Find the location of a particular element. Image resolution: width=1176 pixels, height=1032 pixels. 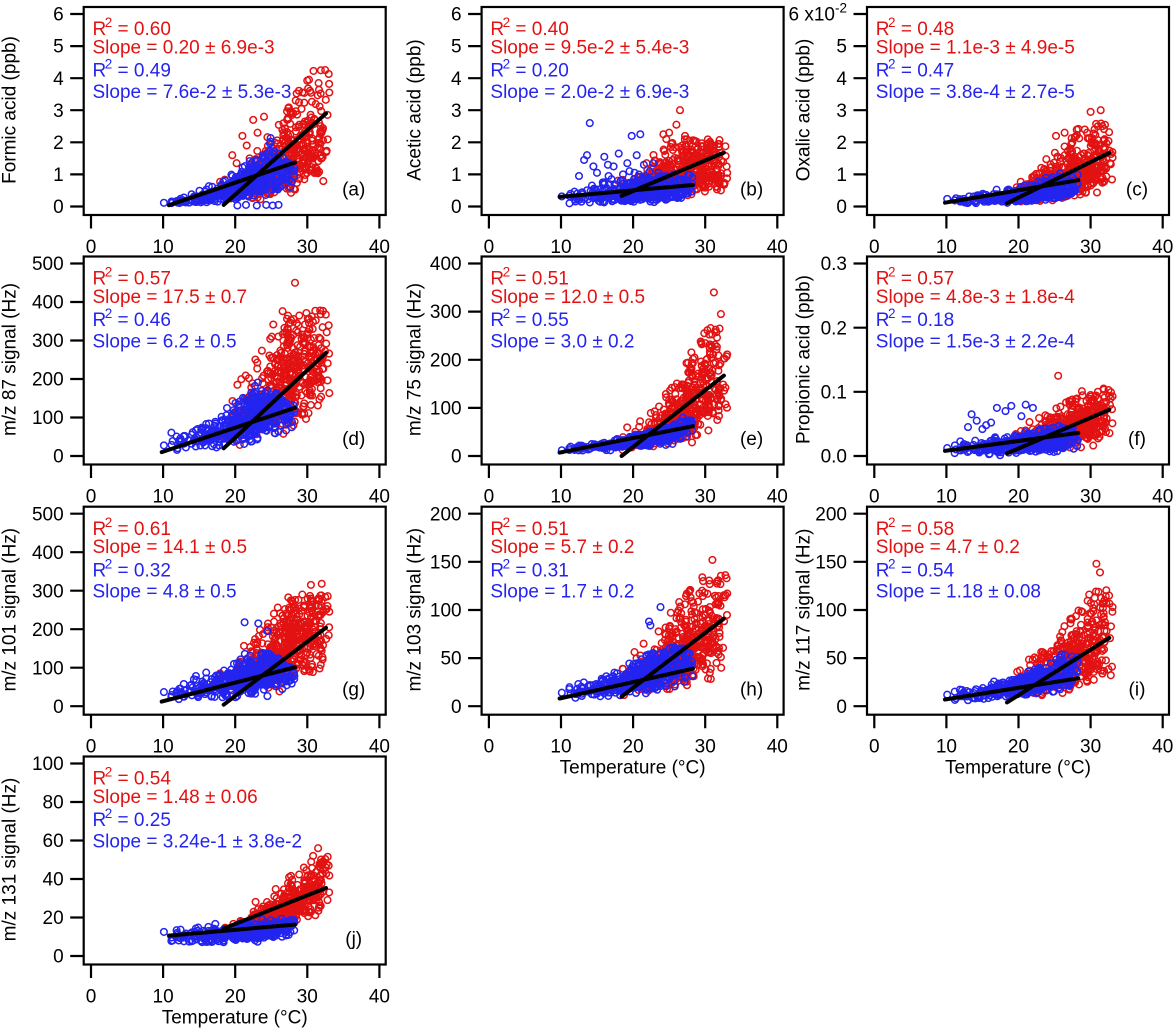

svg-text: (b) is located at coordinates (751, 190).